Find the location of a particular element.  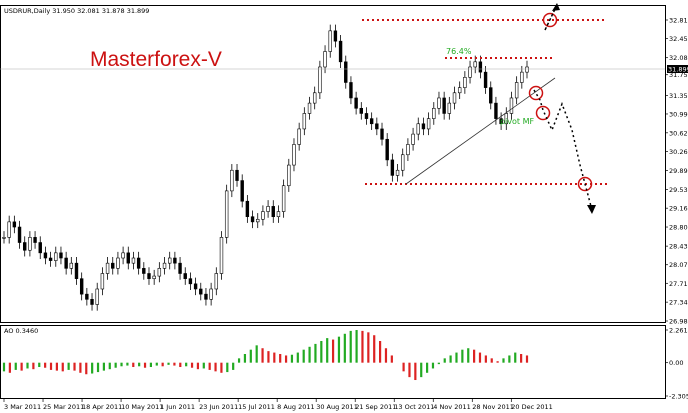

forecast-down-arrowhead is located at coordinates (591, 209).